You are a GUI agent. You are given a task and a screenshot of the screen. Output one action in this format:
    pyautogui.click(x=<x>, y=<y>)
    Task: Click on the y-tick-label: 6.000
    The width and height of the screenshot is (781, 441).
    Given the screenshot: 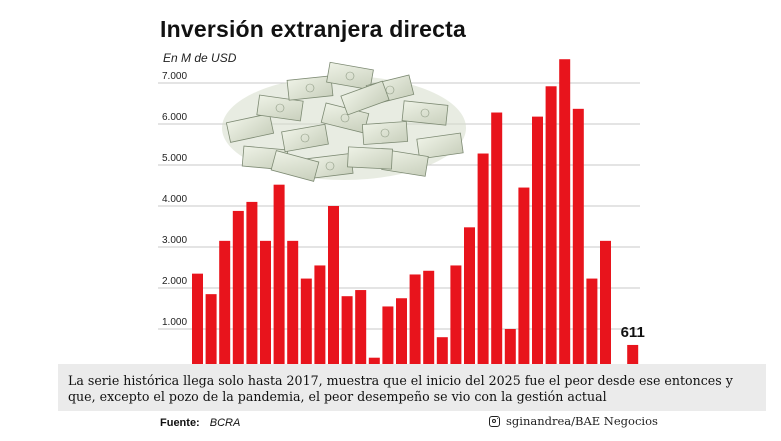 What is the action you would take?
    pyautogui.click(x=174, y=117)
    